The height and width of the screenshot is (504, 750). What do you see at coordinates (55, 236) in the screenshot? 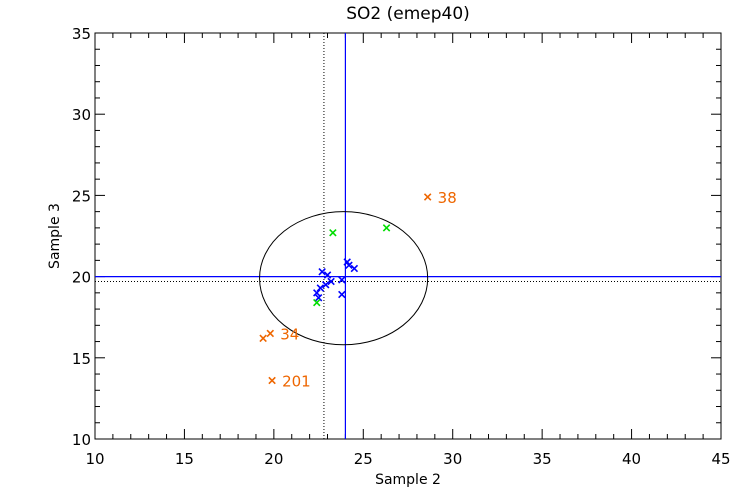
I see `y-axis-label: Sample 3` at bounding box center [55, 236].